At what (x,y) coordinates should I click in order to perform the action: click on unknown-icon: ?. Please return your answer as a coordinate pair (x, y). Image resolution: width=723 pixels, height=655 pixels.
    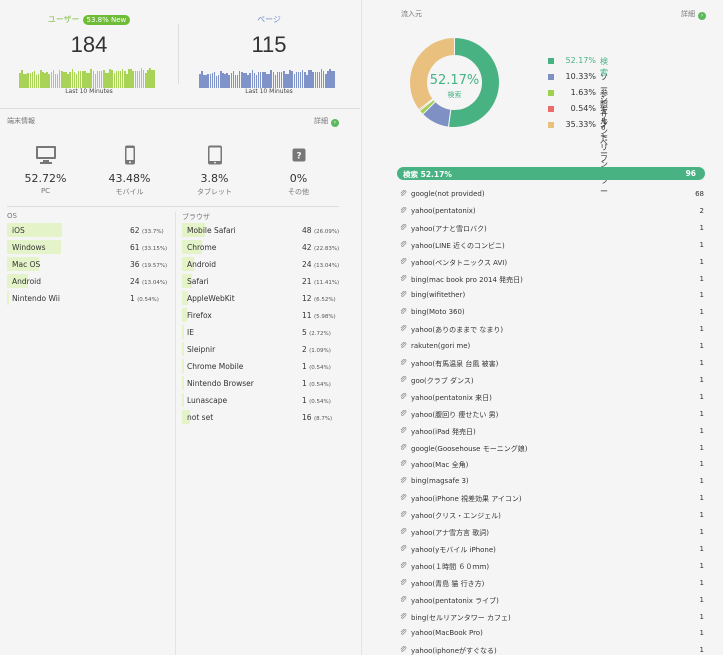
    Looking at the image, I should click on (298, 155).